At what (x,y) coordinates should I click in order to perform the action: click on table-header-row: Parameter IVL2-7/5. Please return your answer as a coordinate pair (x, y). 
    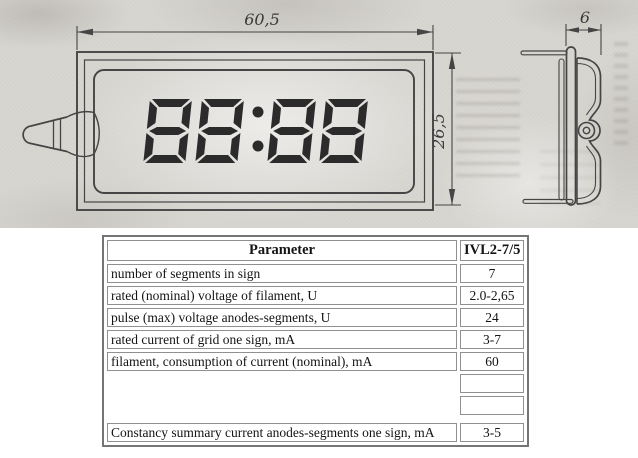
    Looking at the image, I should click on (315, 250).